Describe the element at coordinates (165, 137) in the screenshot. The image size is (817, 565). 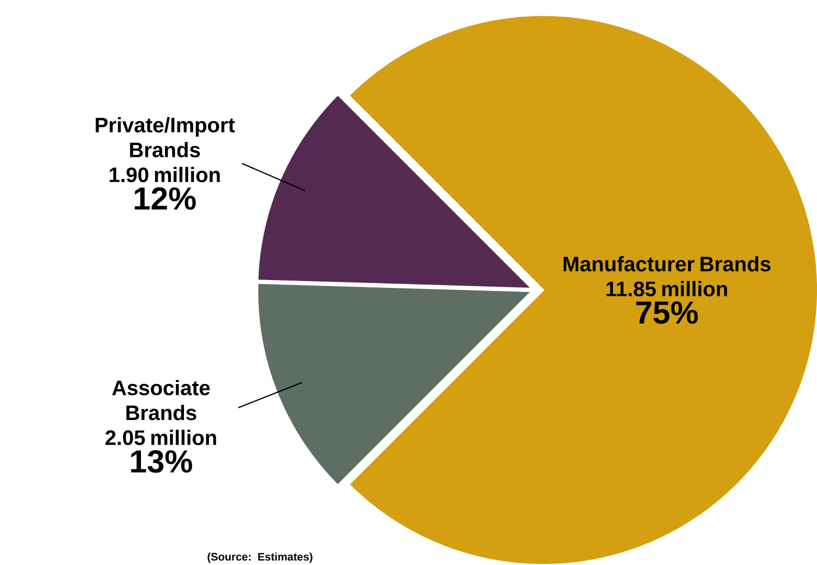
I see `slice-label: Private/Import Brands` at that location.